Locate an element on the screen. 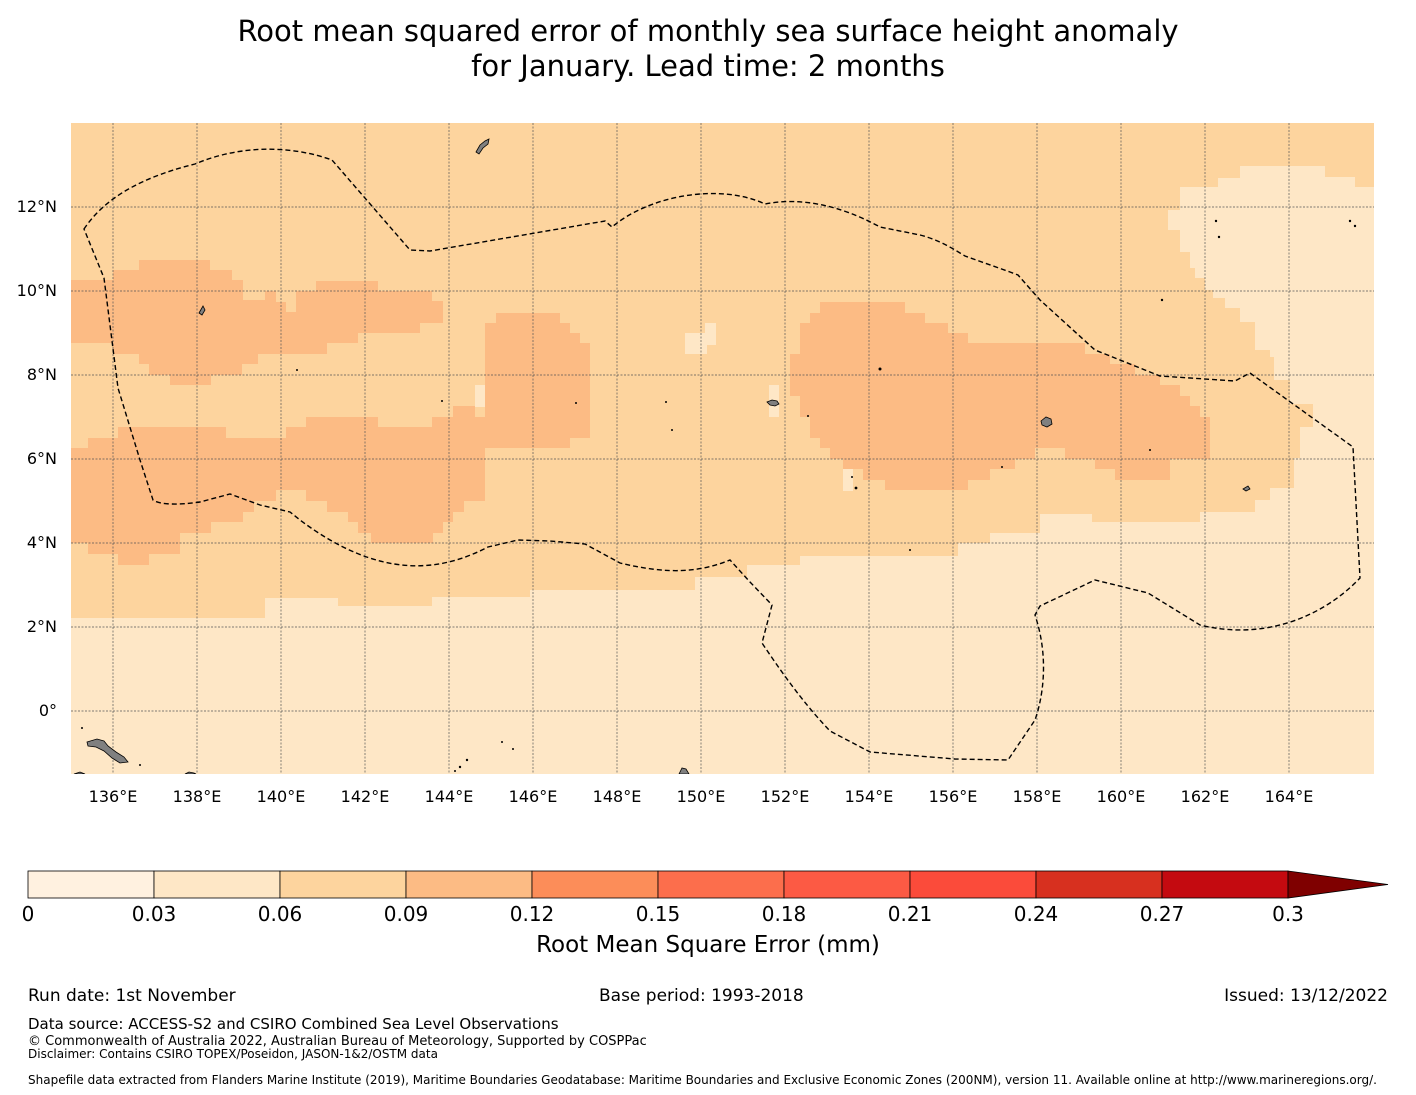  colorbar-tick: 0.15 is located at coordinates (658, 914).